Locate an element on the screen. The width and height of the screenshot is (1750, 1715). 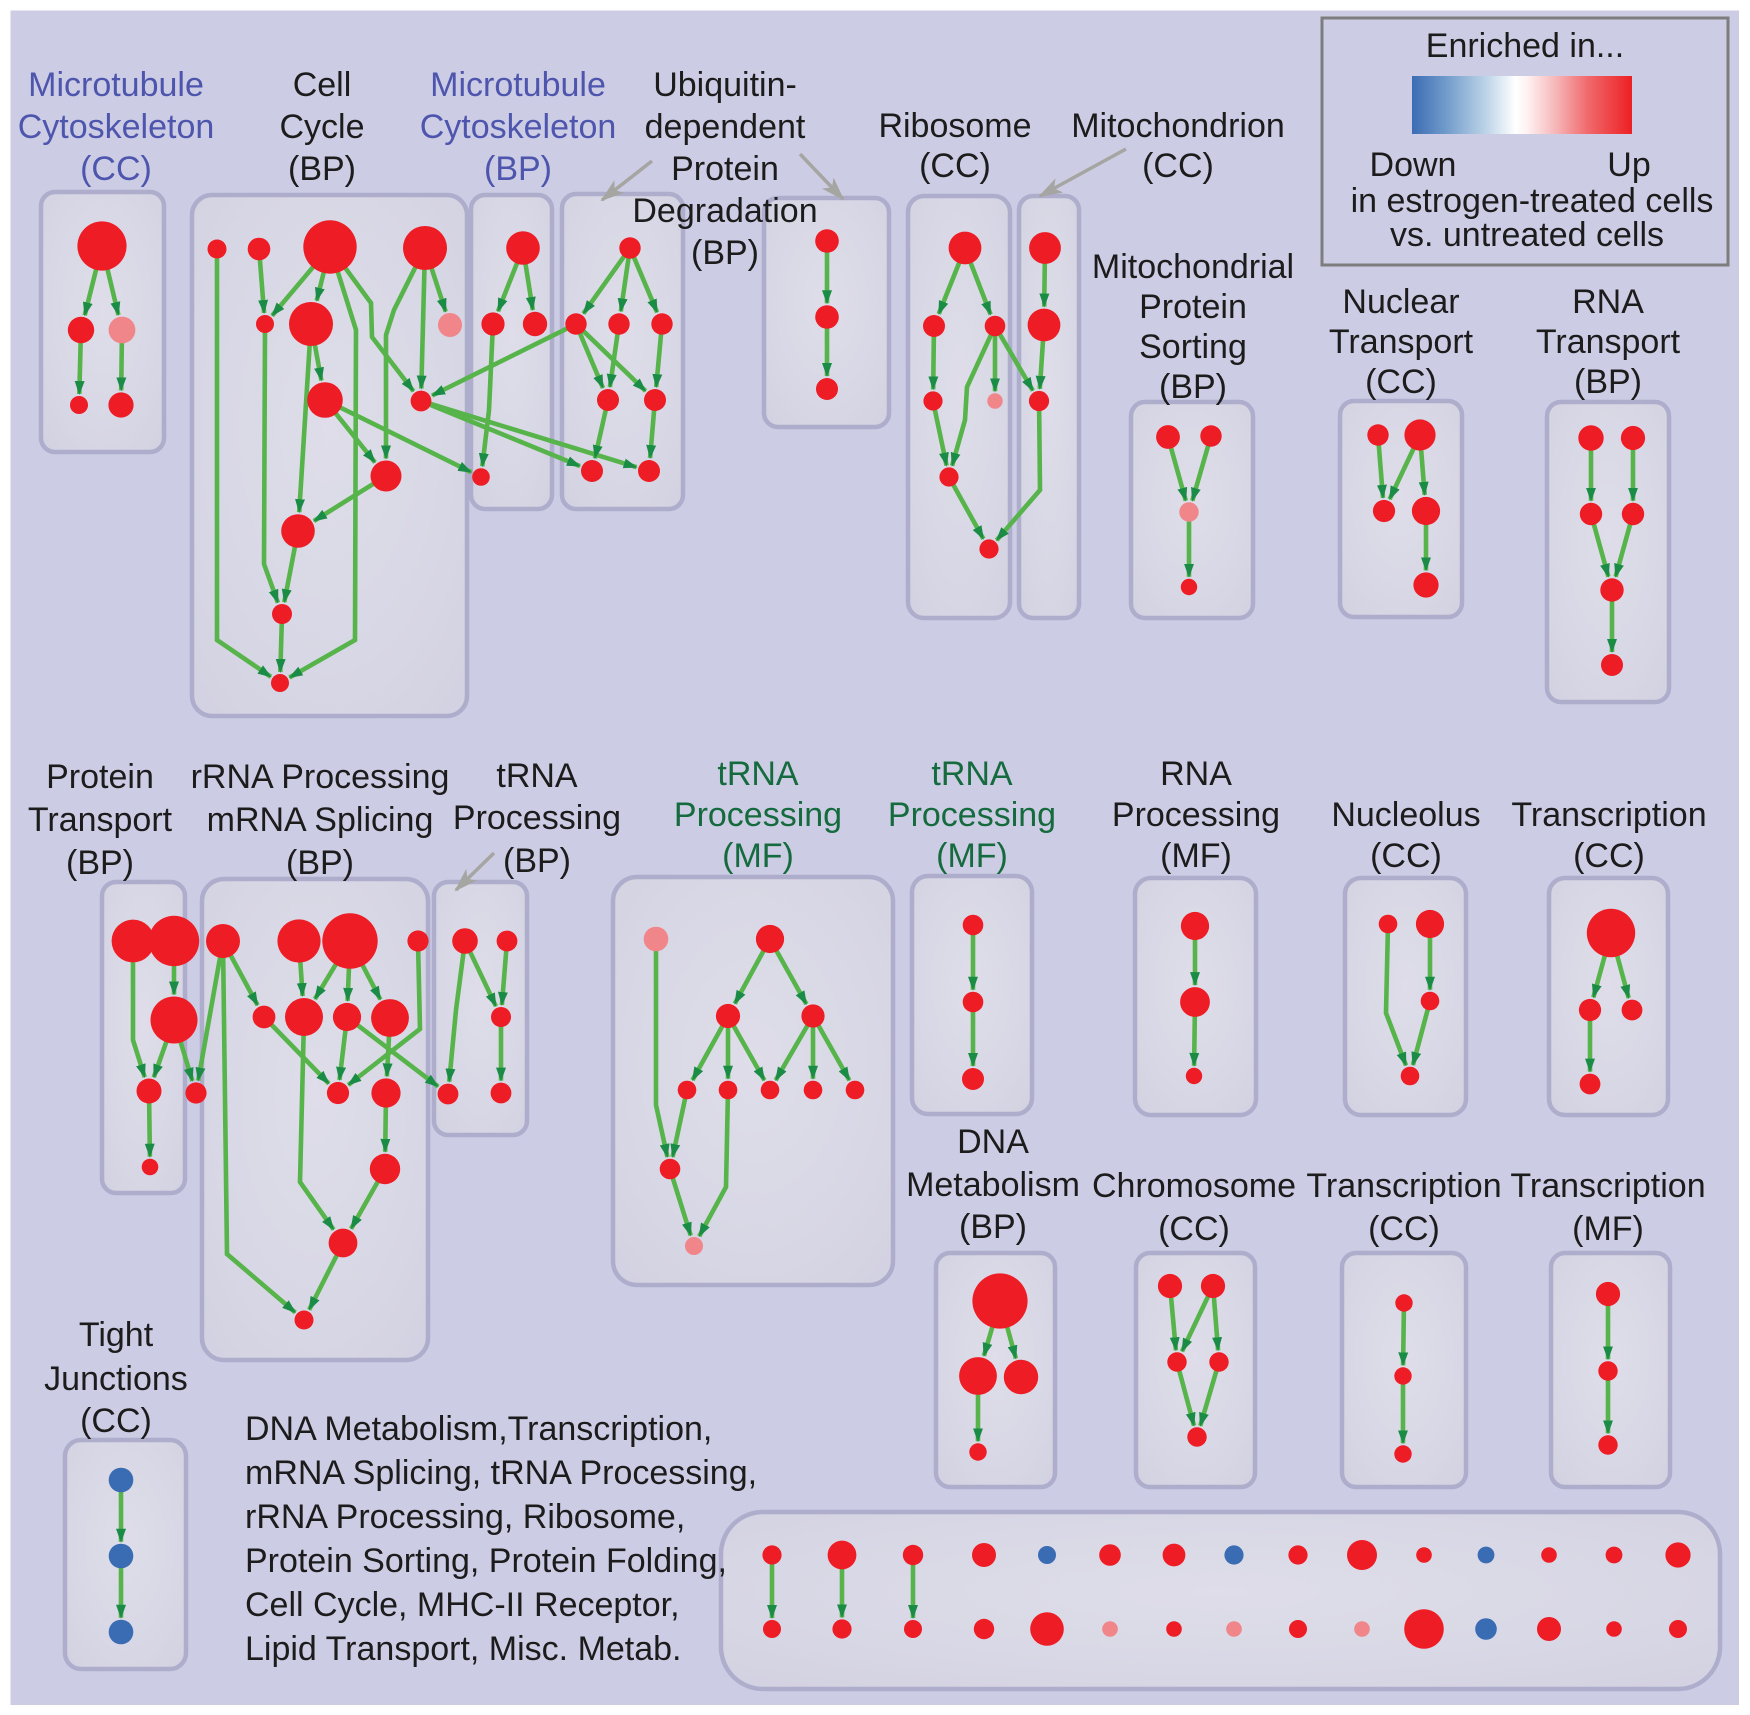
svg-text: Nuclear is located at coordinates (1400, 302).